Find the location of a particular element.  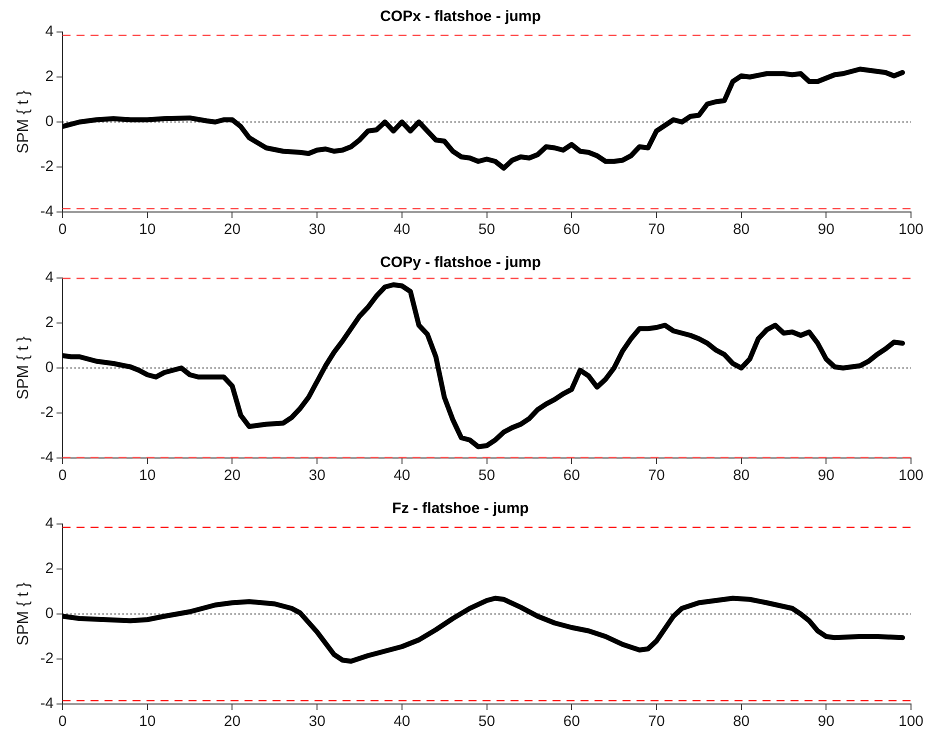

chart-title: COPy - flatshoe - jump is located at coordinates (460, 263).